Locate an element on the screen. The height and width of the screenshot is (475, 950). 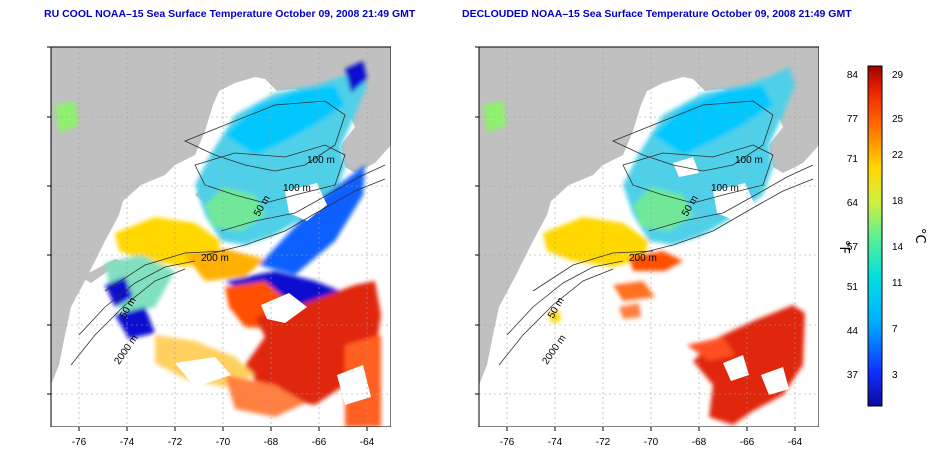
celsius-tick: 7 is located at coordinates (895, 329).